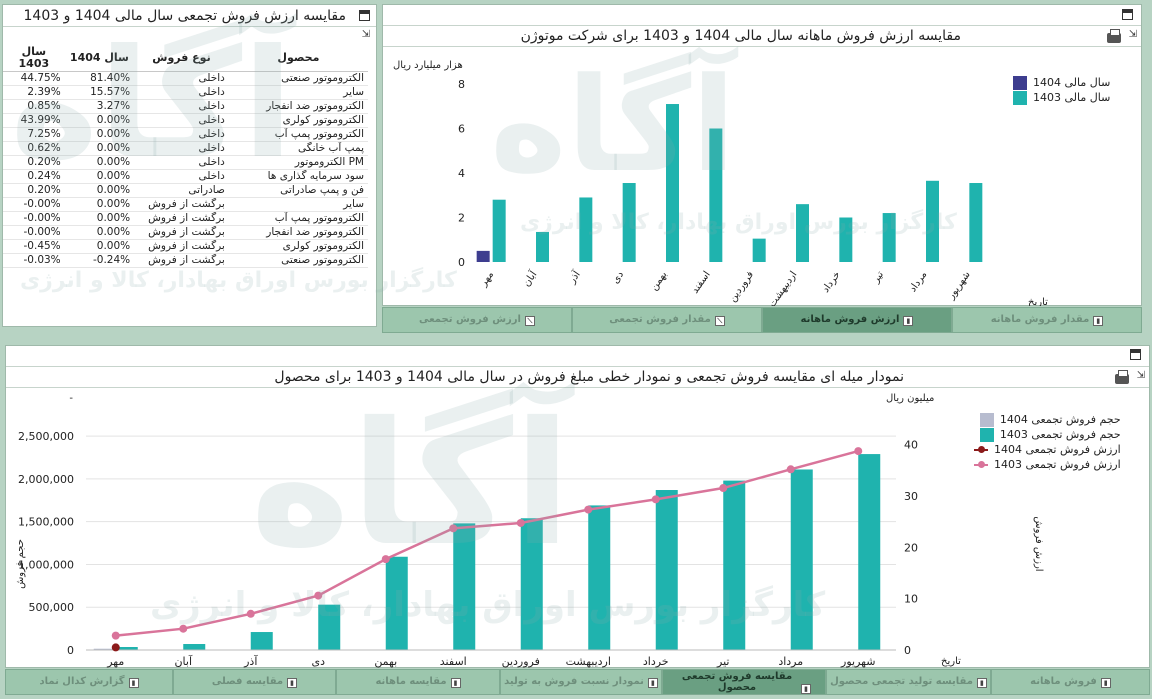 The image size is (1152, 699). Describe the element at coordinates (185, 106) in the screenshot. I see `table-row: الکتروموتور ضد انفجار داخلی 3.27% 0.85%` at that location.